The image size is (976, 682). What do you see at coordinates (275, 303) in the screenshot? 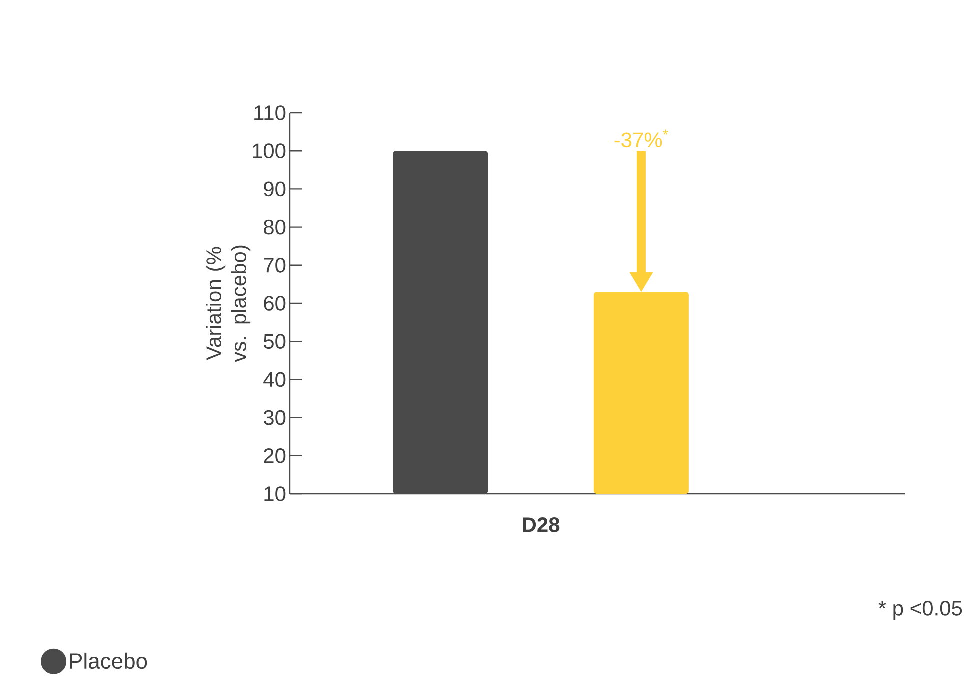
I see `y-tick-label: 60` at bounding box center [275, 303].